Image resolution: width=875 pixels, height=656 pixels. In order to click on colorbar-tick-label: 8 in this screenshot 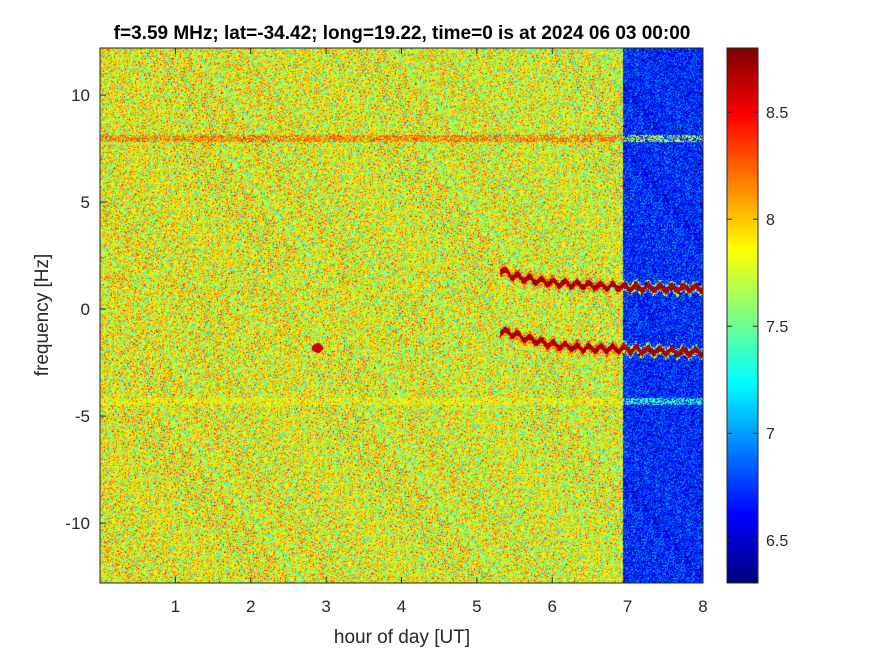, I will do `click(770, 220)`.